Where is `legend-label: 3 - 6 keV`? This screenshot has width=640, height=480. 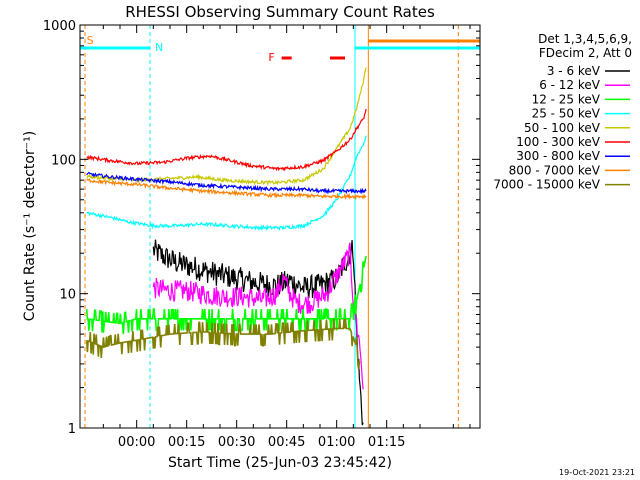 legend-label: 3 - 6 keV is located at coordinates (574, 71).